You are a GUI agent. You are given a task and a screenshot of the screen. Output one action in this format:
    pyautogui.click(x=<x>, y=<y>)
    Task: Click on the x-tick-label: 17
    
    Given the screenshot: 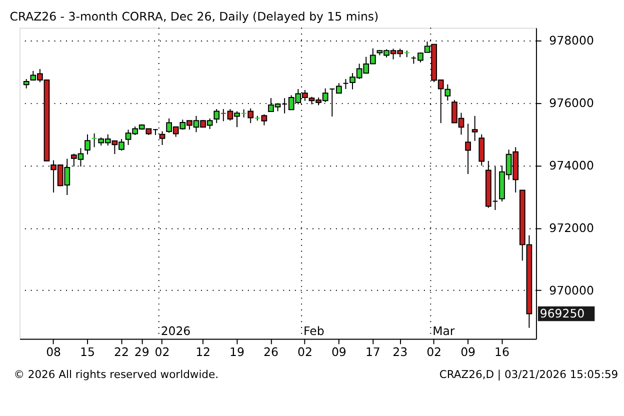 What is the action you would take?
    pyautogui.click(x=372, y=351)
    